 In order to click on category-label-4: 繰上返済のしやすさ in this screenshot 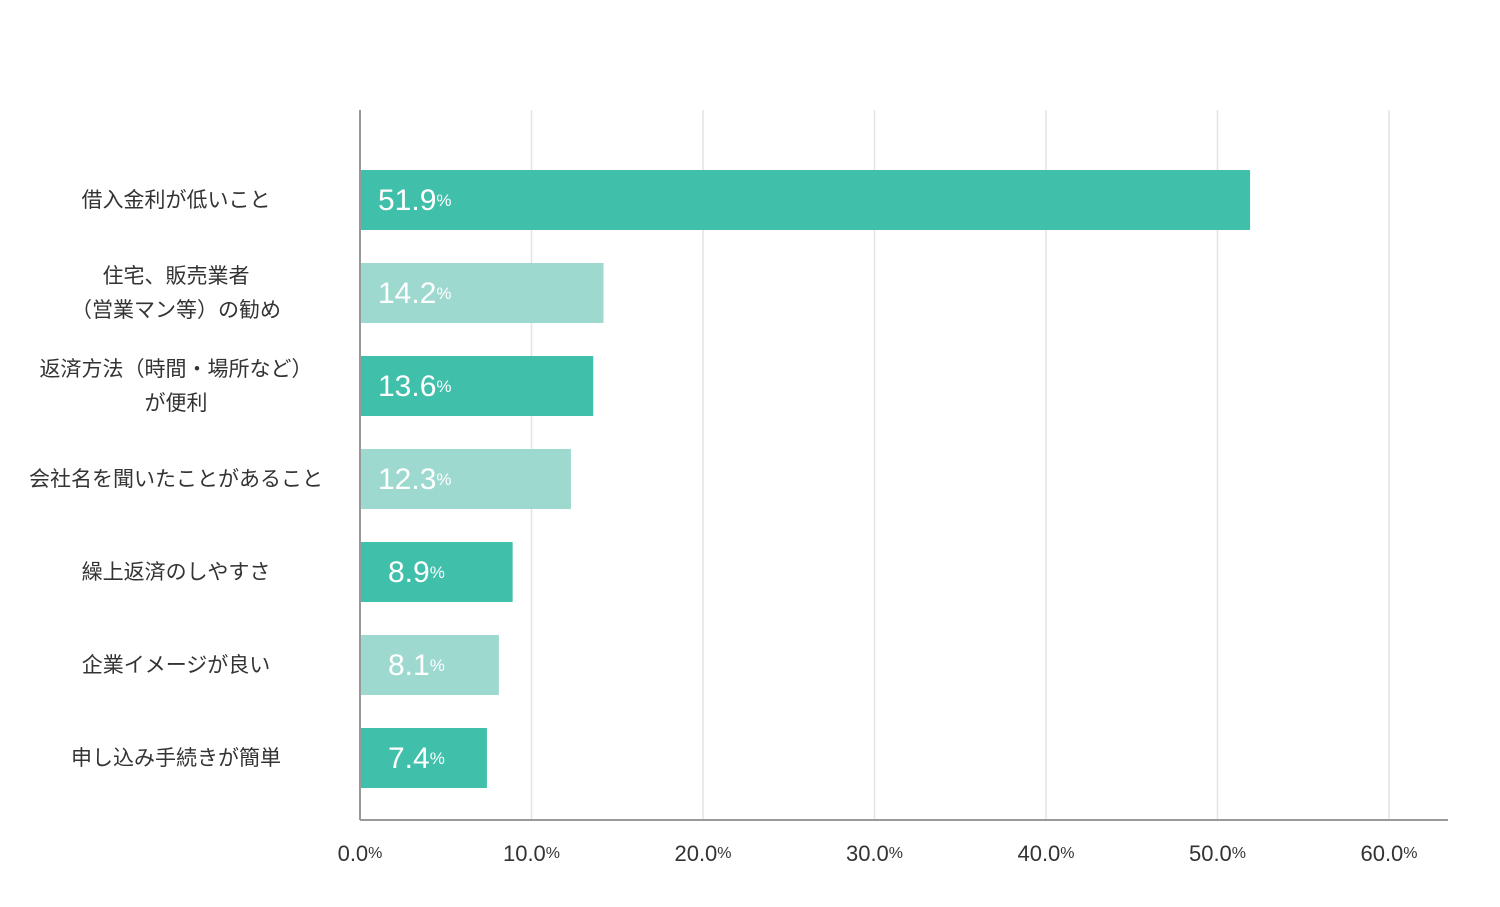, I will do `click(176, 572)`.